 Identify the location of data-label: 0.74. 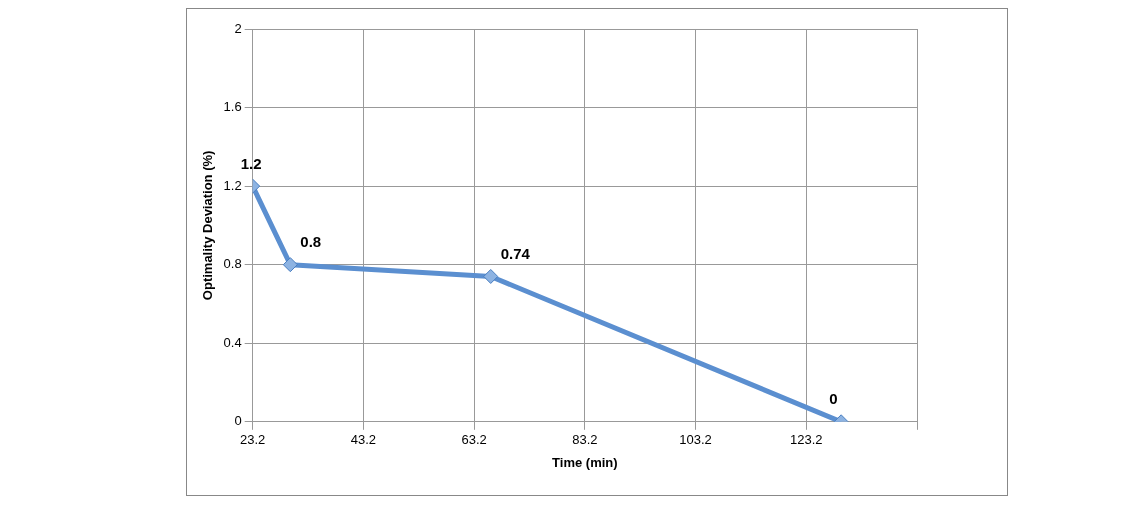
(515, 254).